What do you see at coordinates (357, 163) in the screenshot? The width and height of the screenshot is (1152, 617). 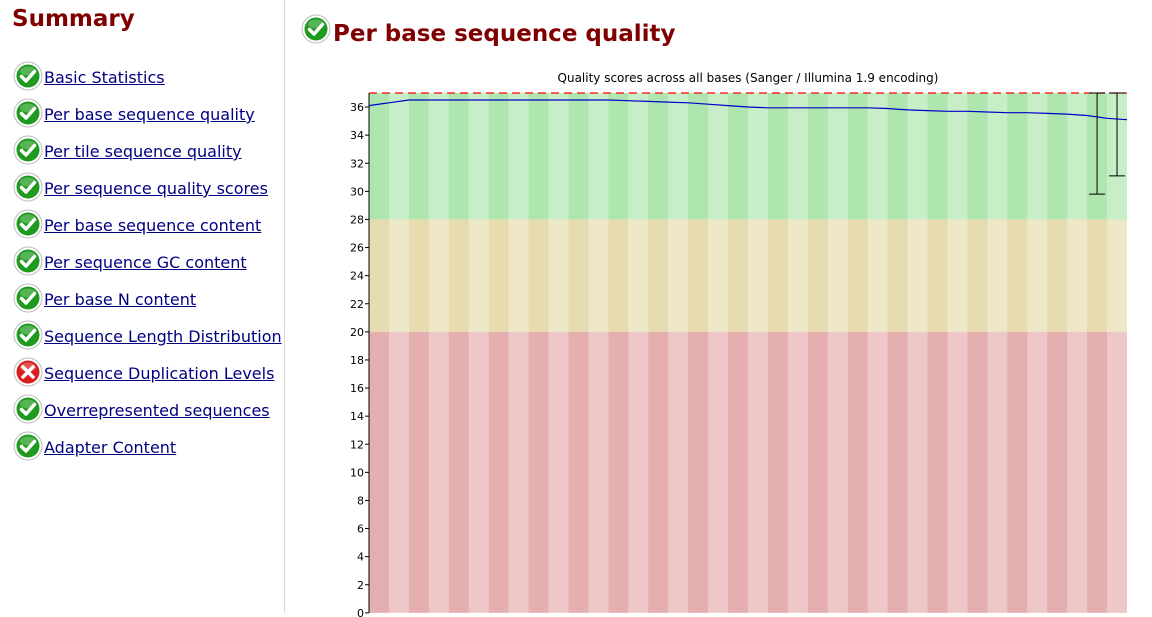 I see `y-tick-label: 32` at bounding box center [357, 163].